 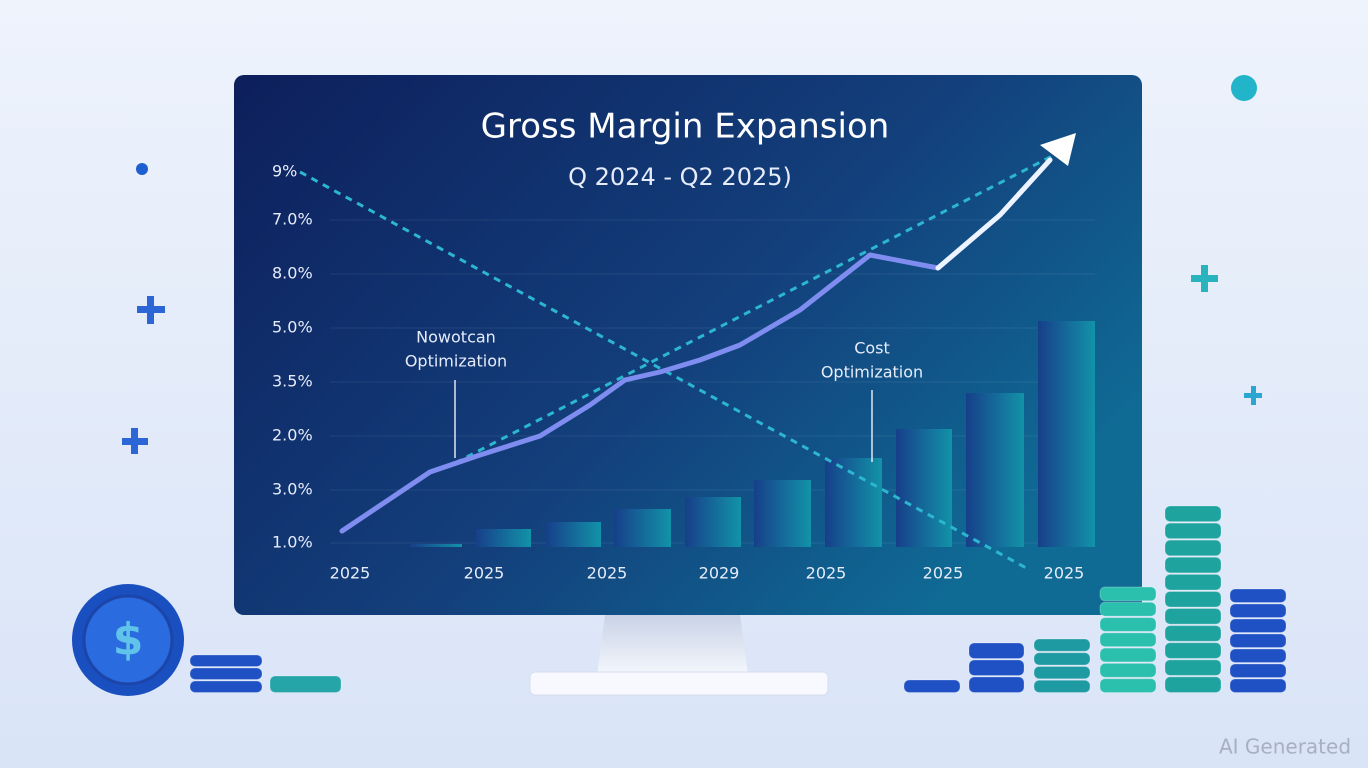 I want to click on y-label: 1.0%, so click(x=292, y=542).